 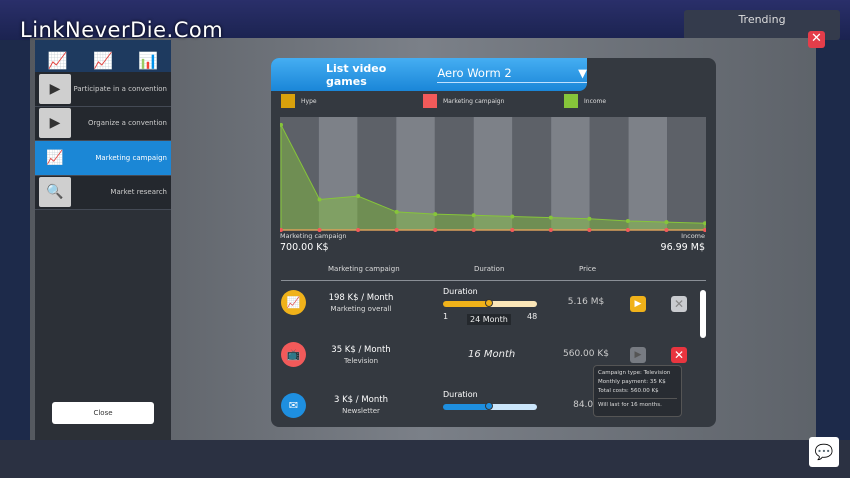 I want to click on price: 84.00, so click(x=586, y=405).